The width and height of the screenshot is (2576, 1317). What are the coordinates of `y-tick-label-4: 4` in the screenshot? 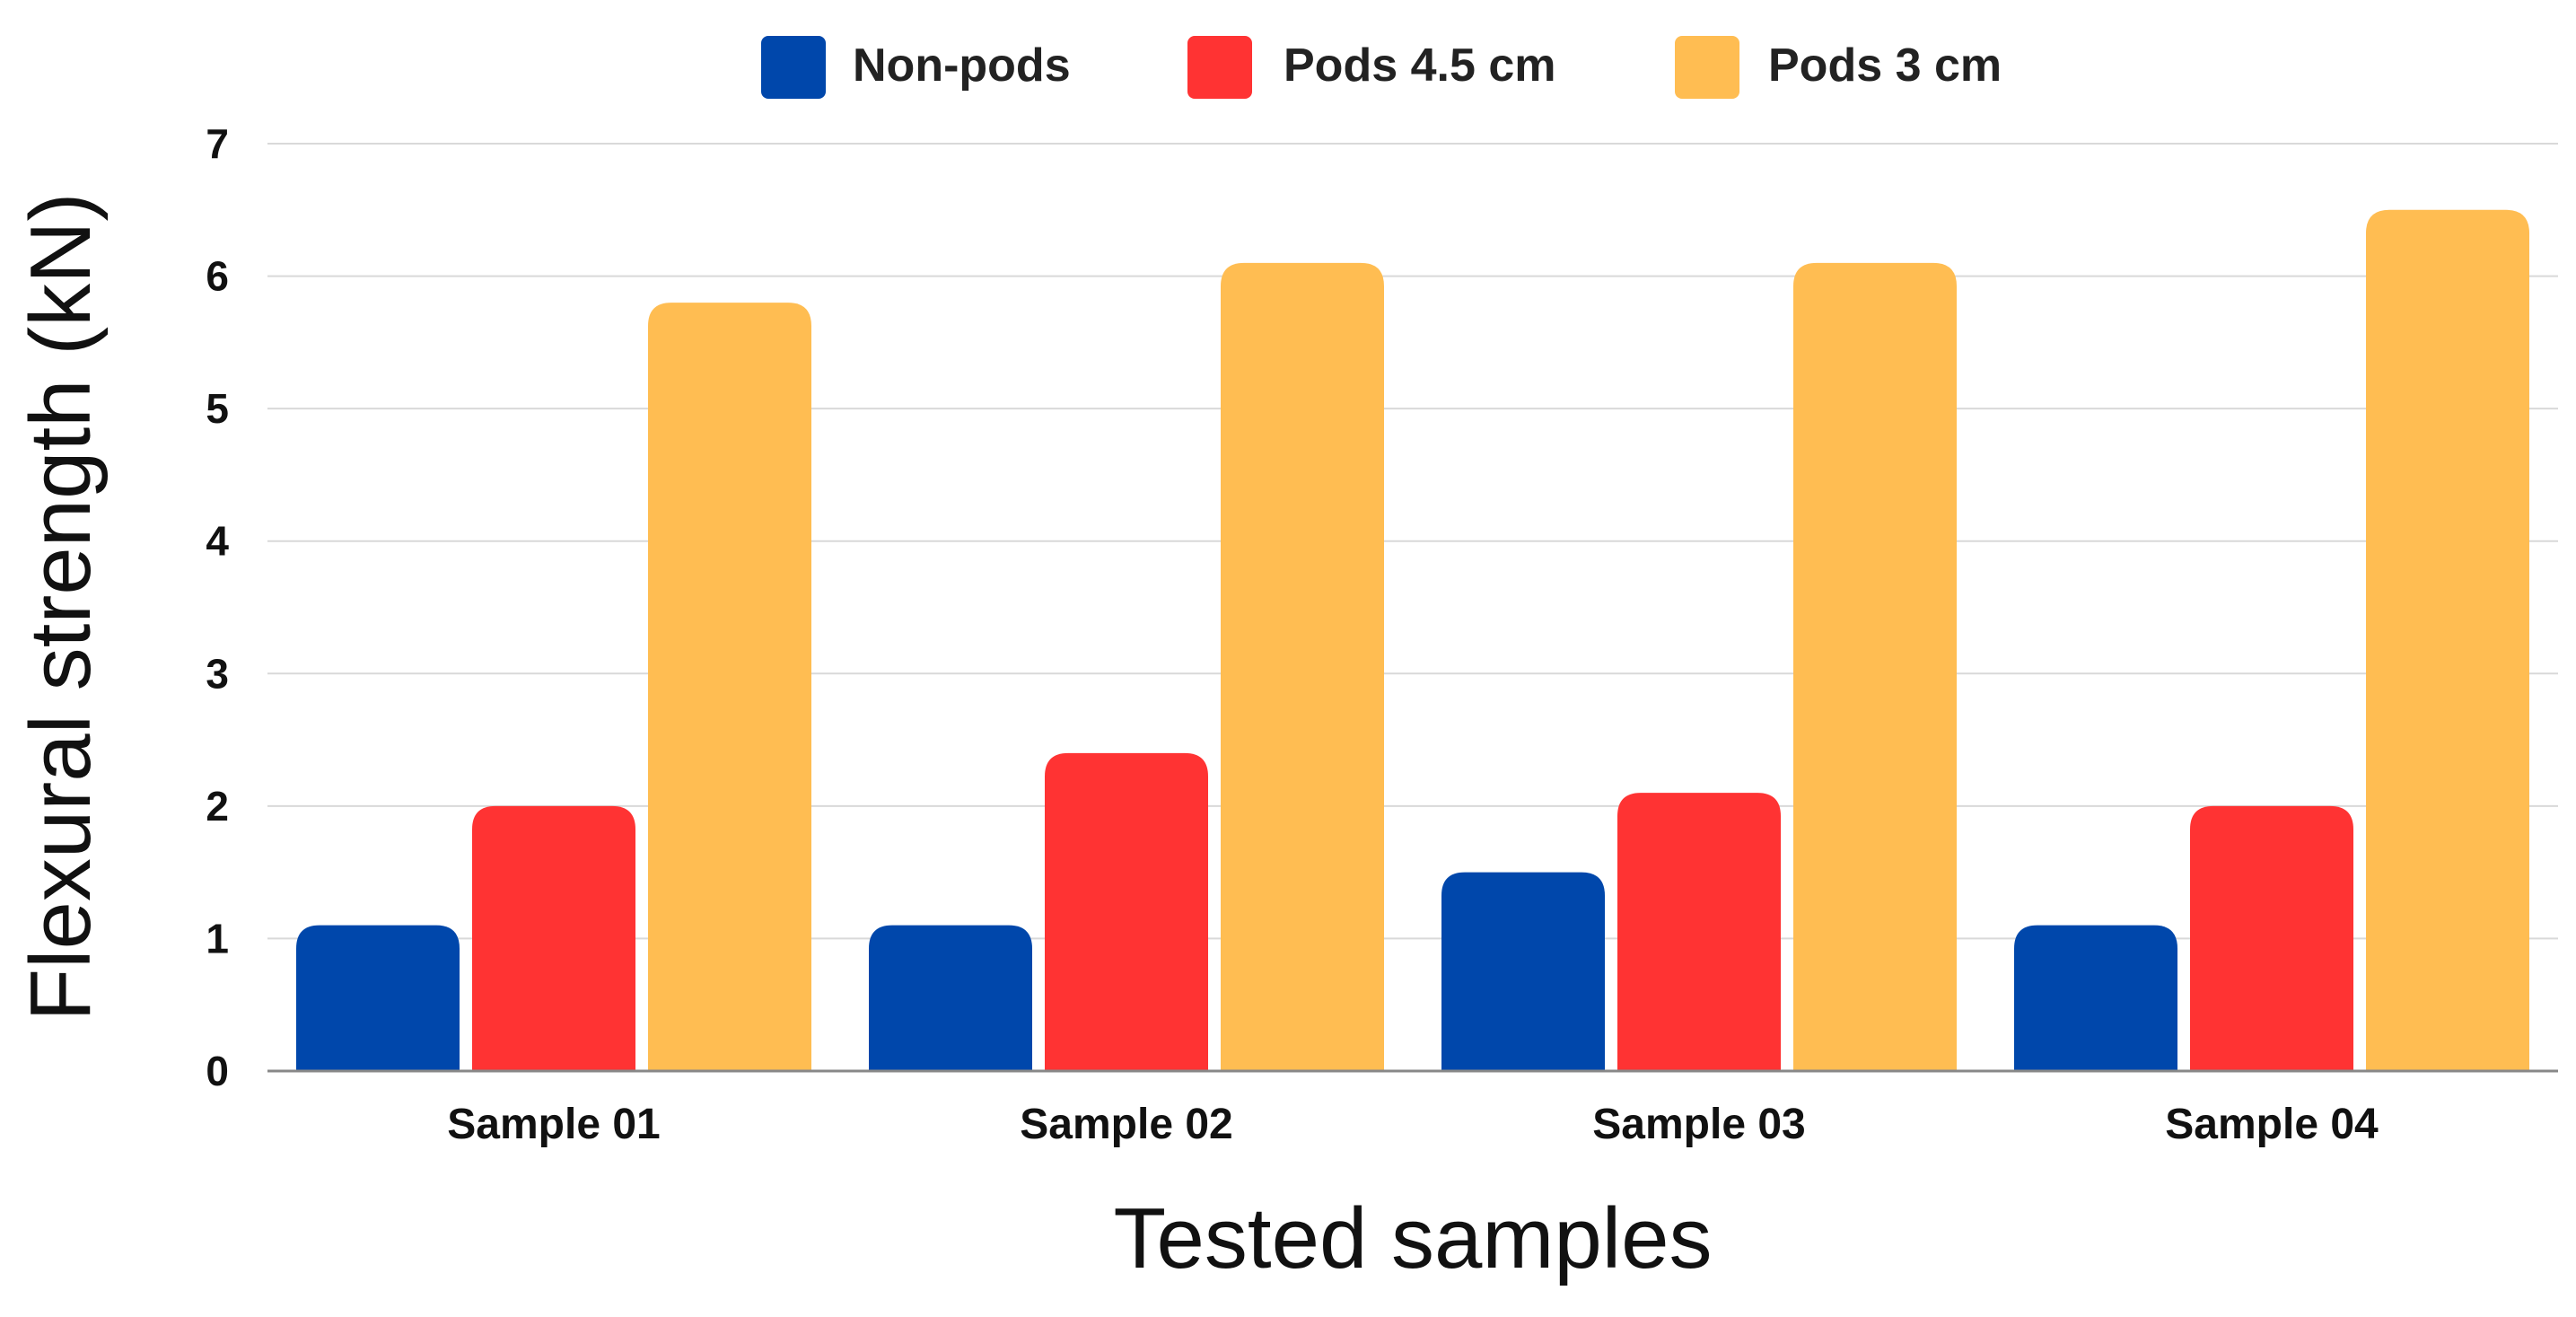 It's located at (217, 541).